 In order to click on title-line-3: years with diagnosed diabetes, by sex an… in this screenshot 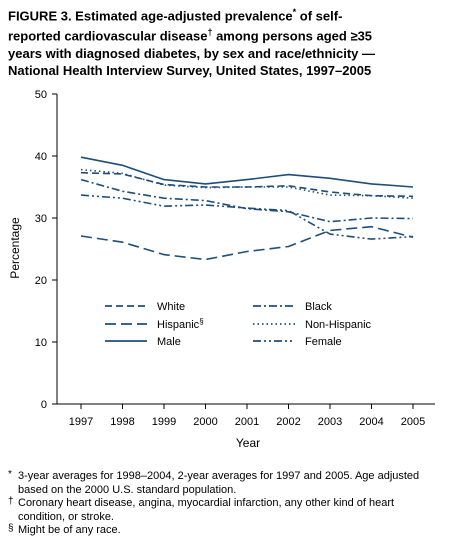, I will do `click(192, 53)`.